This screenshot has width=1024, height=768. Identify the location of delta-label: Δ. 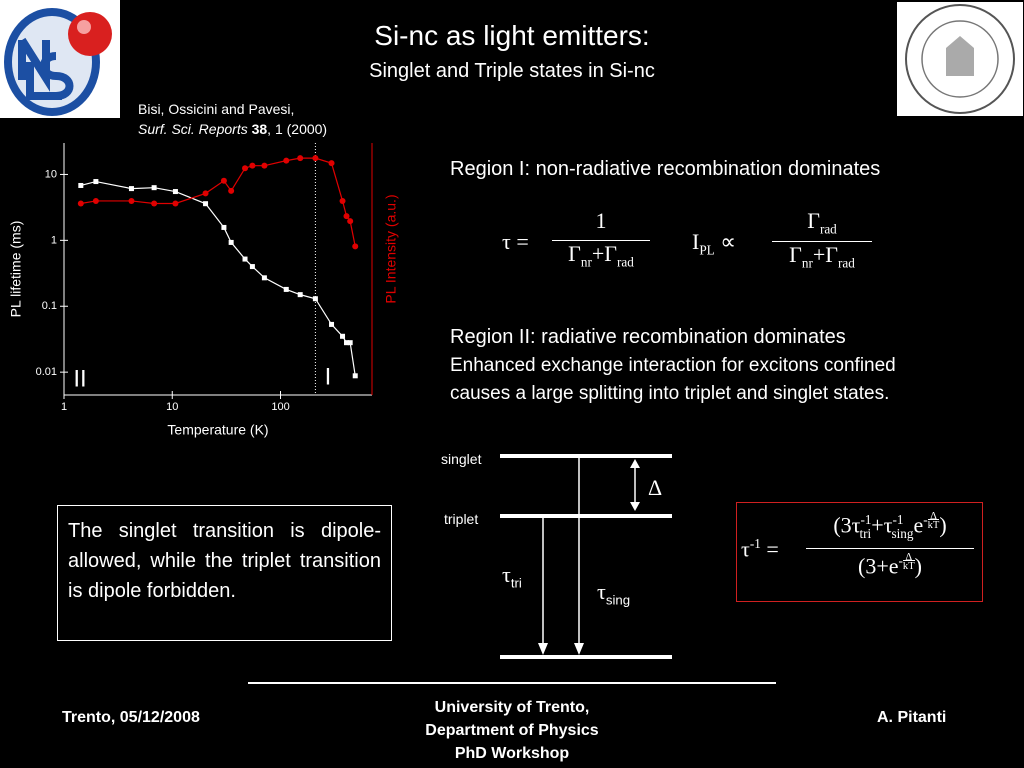
(655, 487).